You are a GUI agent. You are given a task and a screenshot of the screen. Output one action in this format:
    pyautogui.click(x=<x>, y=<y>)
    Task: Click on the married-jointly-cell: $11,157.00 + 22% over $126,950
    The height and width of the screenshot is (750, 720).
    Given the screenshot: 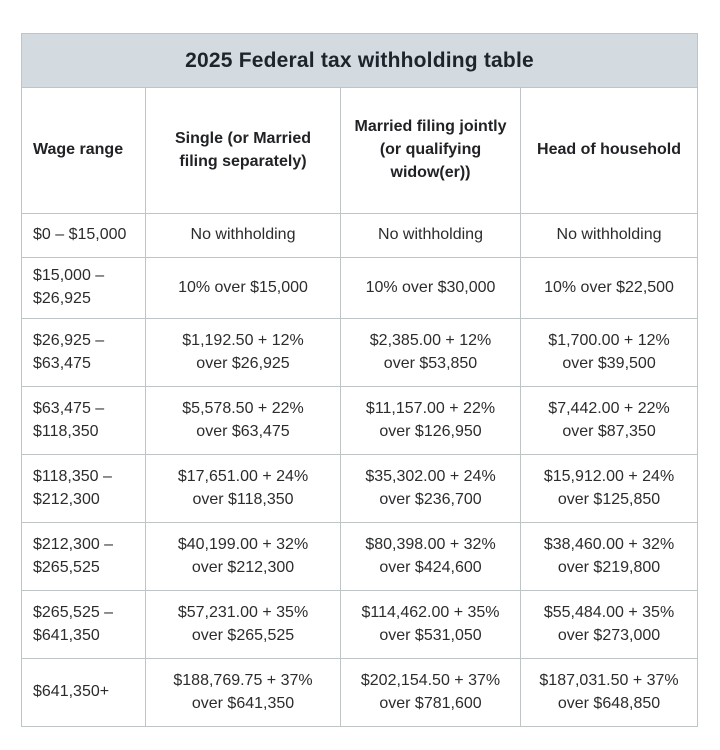 What is the action you would take?
    pyautogui.click(x=430, y=420)
    